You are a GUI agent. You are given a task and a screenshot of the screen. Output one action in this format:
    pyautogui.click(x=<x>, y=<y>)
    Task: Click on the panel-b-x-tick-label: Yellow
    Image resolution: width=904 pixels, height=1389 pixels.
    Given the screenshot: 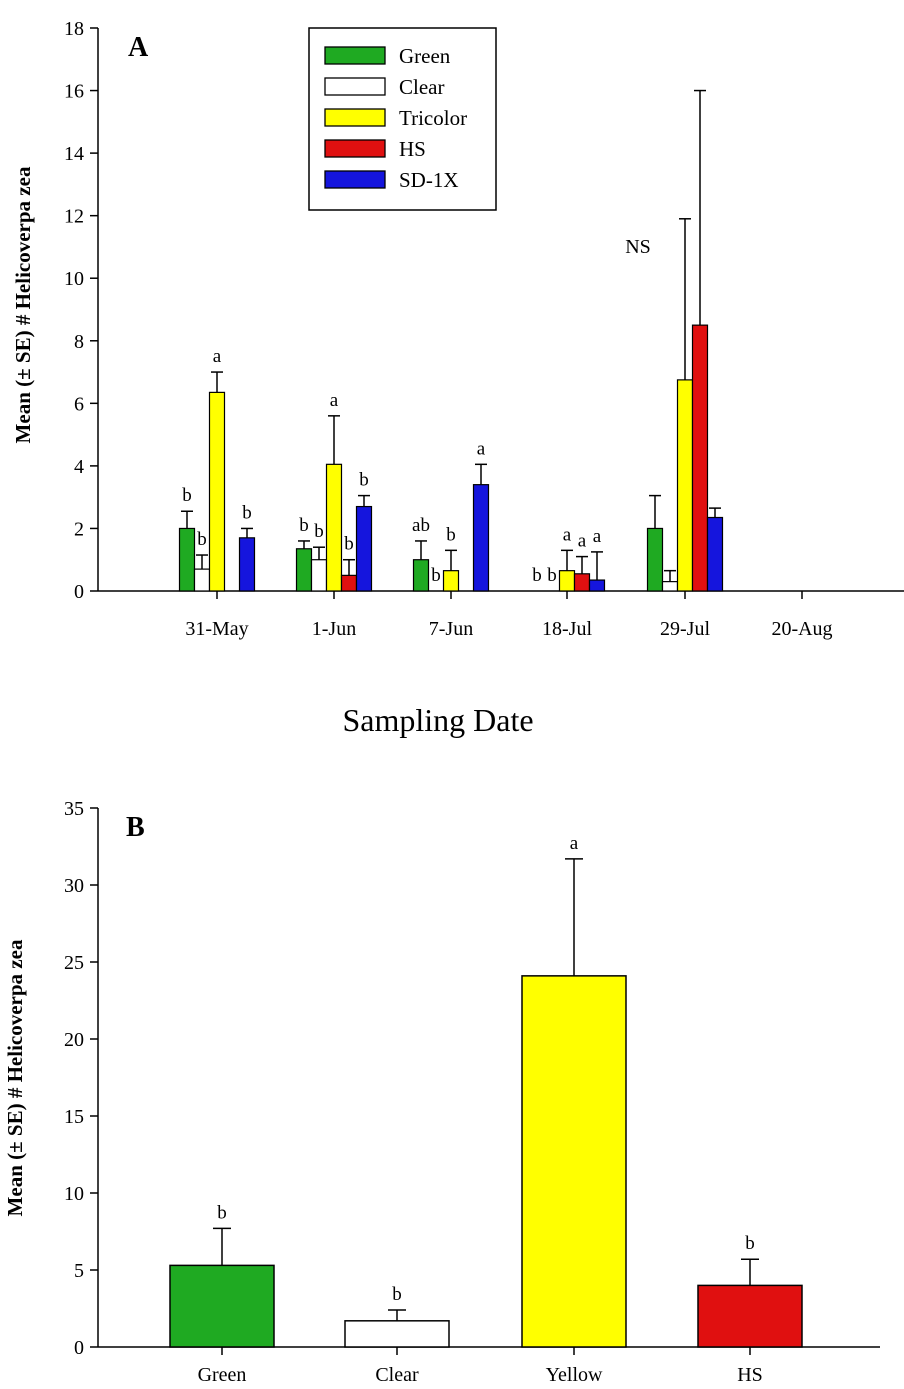 What is the action you would take?
    pyautogui.click(x=574, y=1375)
    